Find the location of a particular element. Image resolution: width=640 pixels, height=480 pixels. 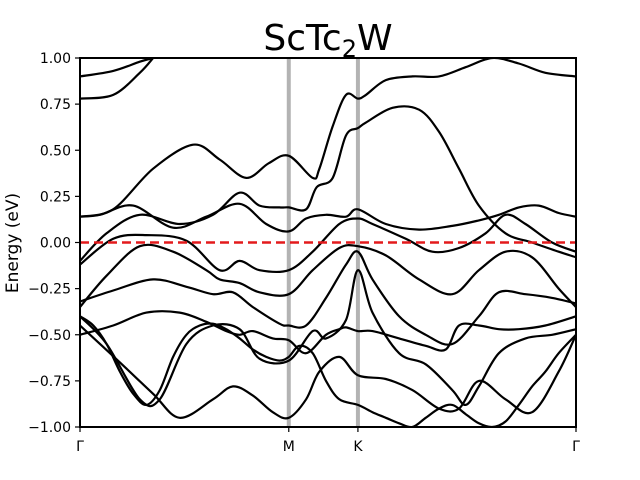

y-tick-label: 0.75 is located at coordinates (55, 105).